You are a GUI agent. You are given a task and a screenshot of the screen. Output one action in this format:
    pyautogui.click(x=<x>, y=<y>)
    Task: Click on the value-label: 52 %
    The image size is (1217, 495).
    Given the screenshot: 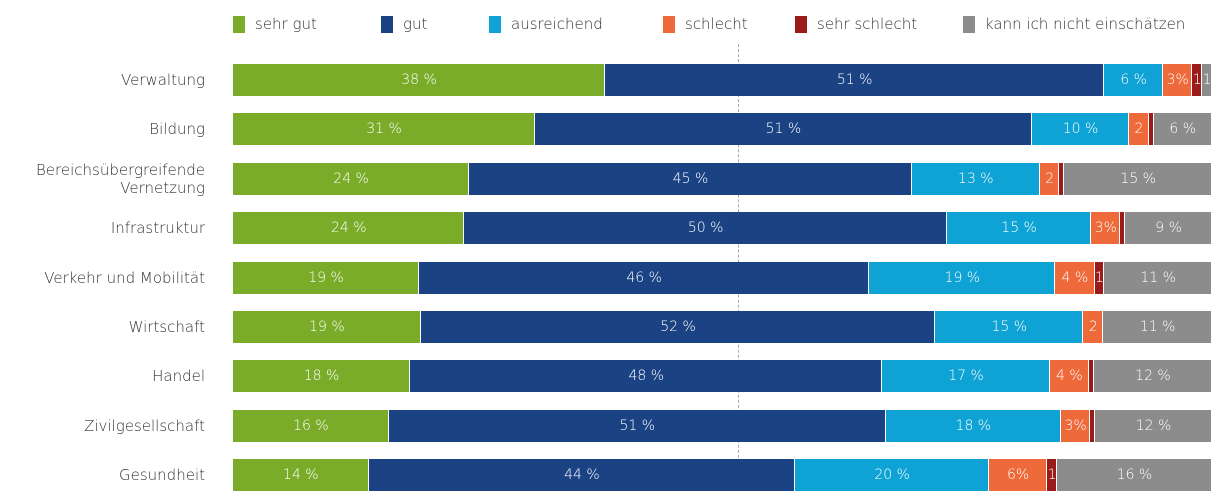 What is the action you would take?
    pyautogui.click(x=678, y=327)
    